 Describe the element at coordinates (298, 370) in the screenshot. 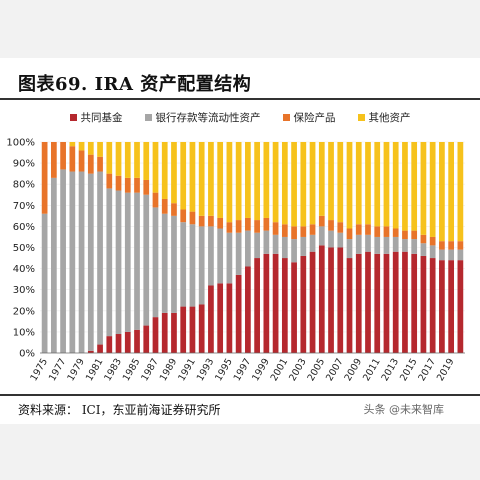

I see `x-tick-label: 2003` at that location.